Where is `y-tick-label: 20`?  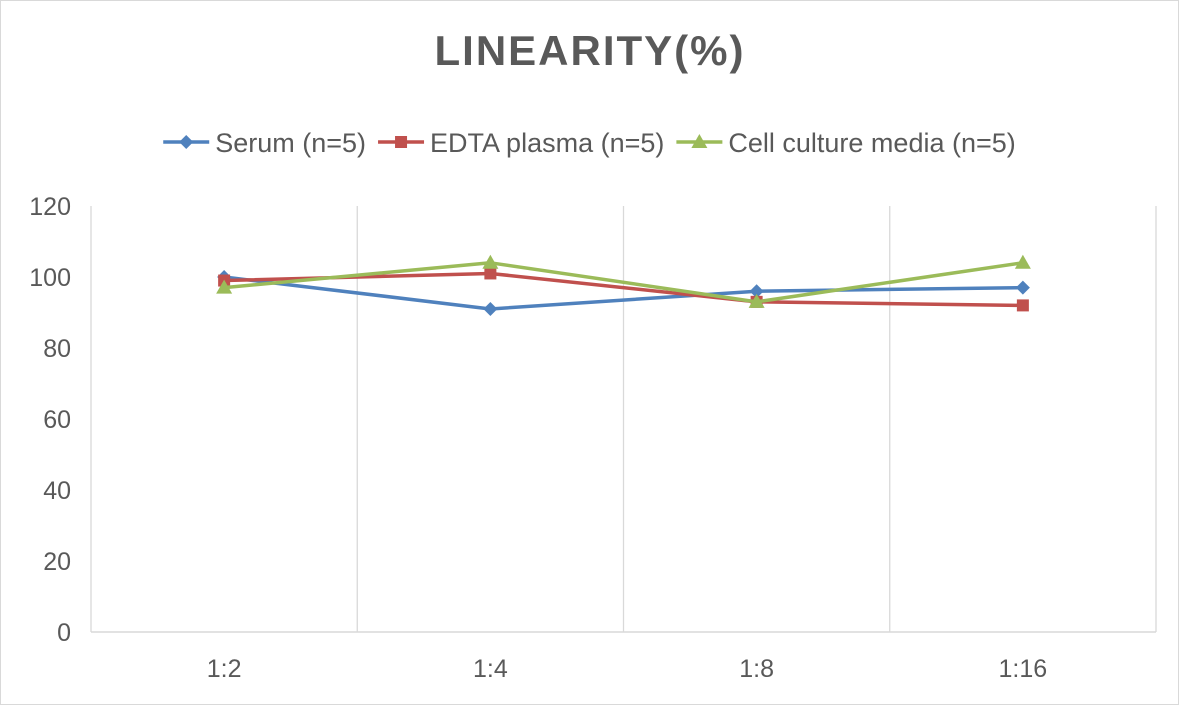
y-tick-label: 20 is located at coordinates (57, 562).